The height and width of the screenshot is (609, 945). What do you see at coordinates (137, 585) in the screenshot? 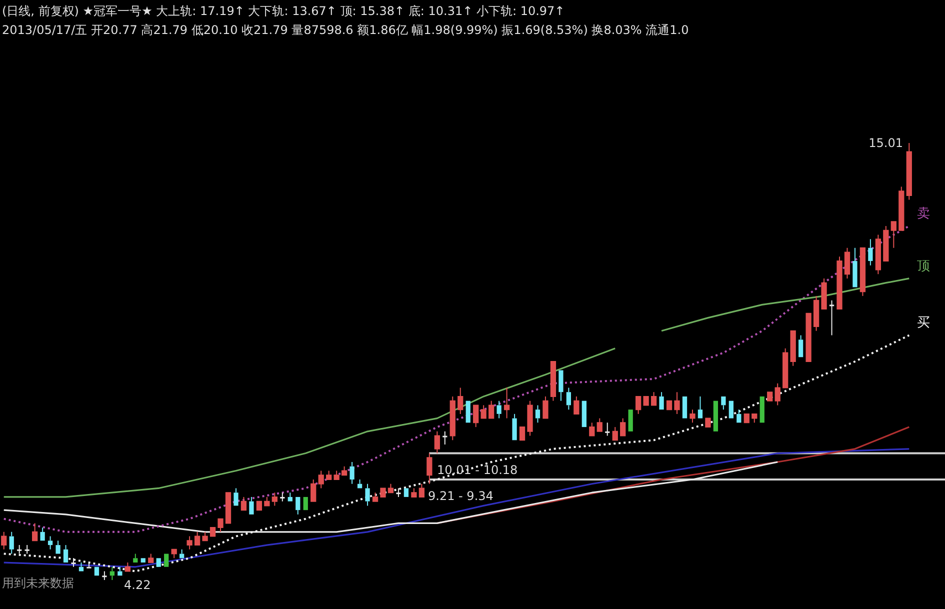
I see `annotation: 4.22` at bounding box center [137, 585].